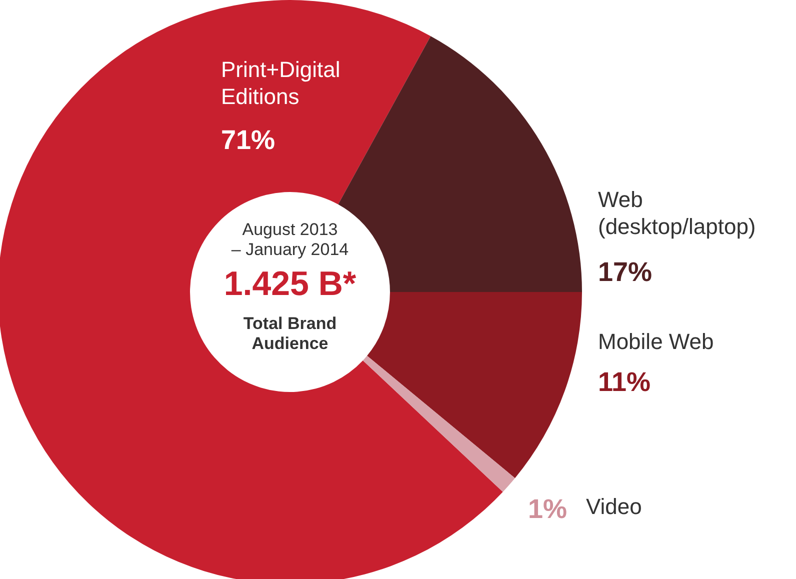  I want to click on text: August 2013 – January 2014, so click(290, 239).